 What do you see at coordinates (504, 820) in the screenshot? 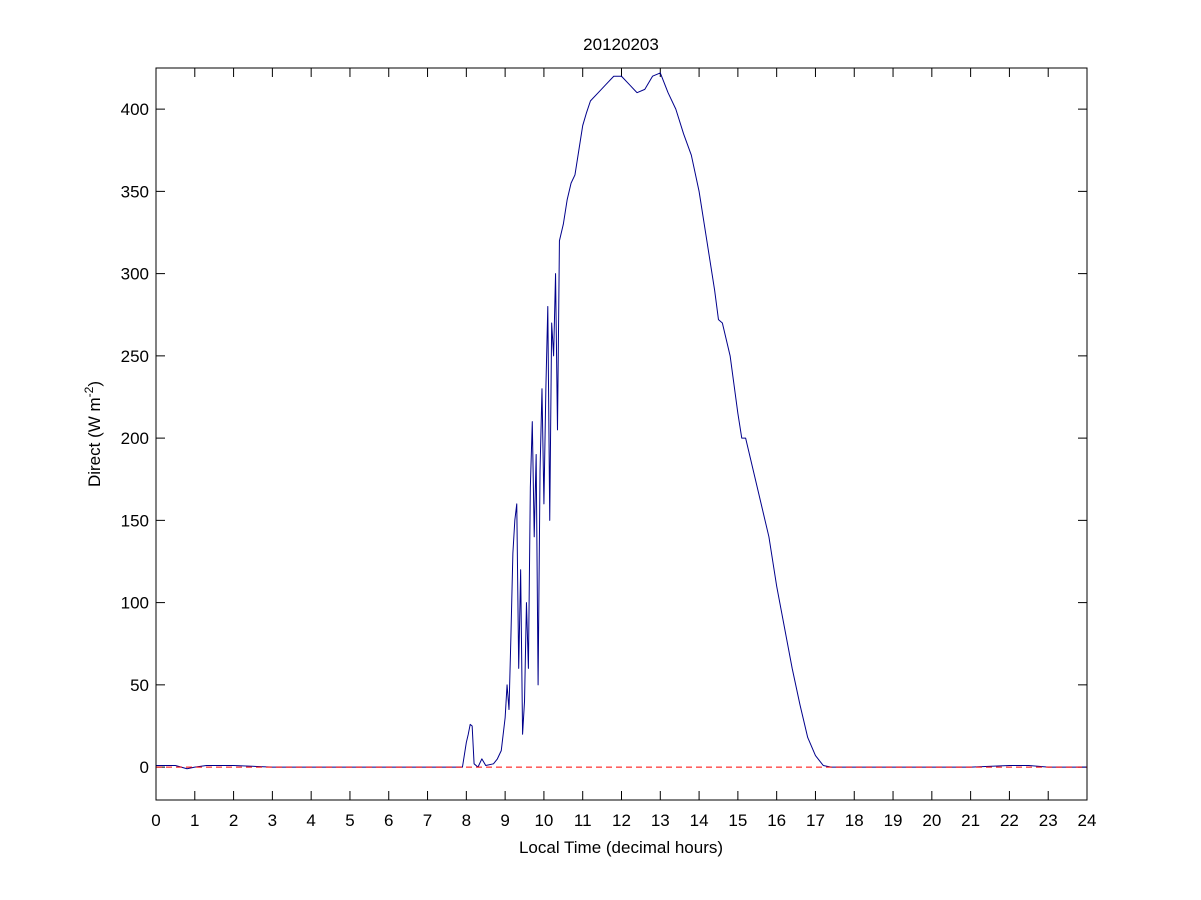
I see `x-tick-label: 9` at bounding box center [504, 820].